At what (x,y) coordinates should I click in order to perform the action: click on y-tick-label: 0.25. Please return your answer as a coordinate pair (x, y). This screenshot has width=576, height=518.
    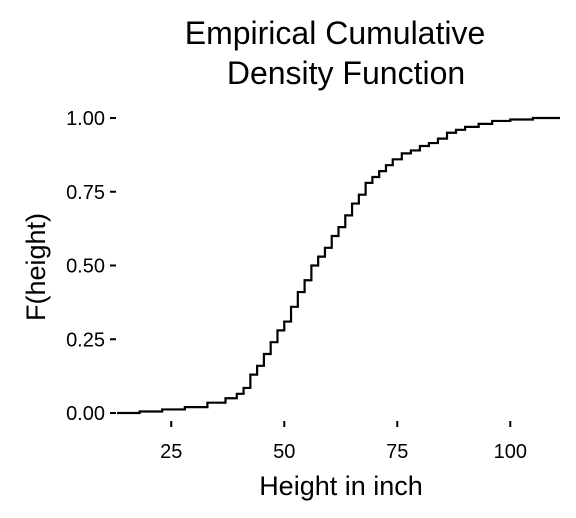
    Looking at the image, I should click on (85, 340).